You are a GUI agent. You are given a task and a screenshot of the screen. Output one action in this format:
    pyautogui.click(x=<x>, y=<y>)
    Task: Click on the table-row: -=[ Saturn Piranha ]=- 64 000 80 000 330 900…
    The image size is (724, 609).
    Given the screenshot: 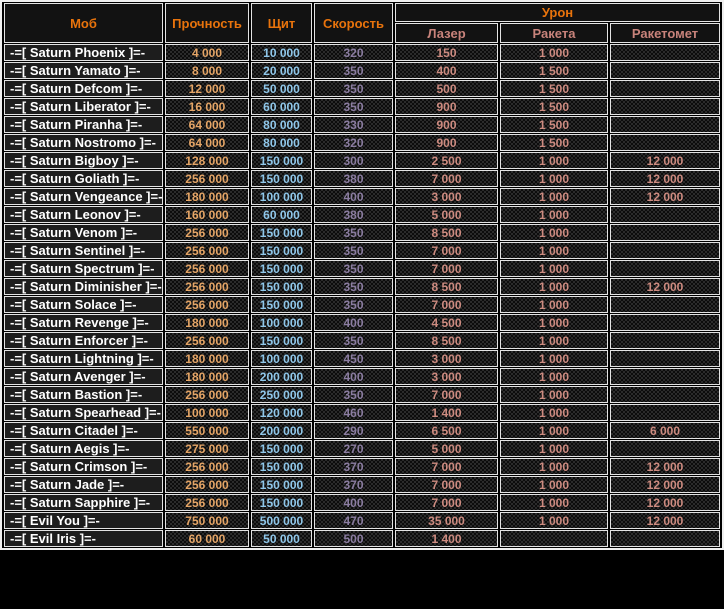 What is the action you would take?
    pyautogui.click(x=362, y=124)
    